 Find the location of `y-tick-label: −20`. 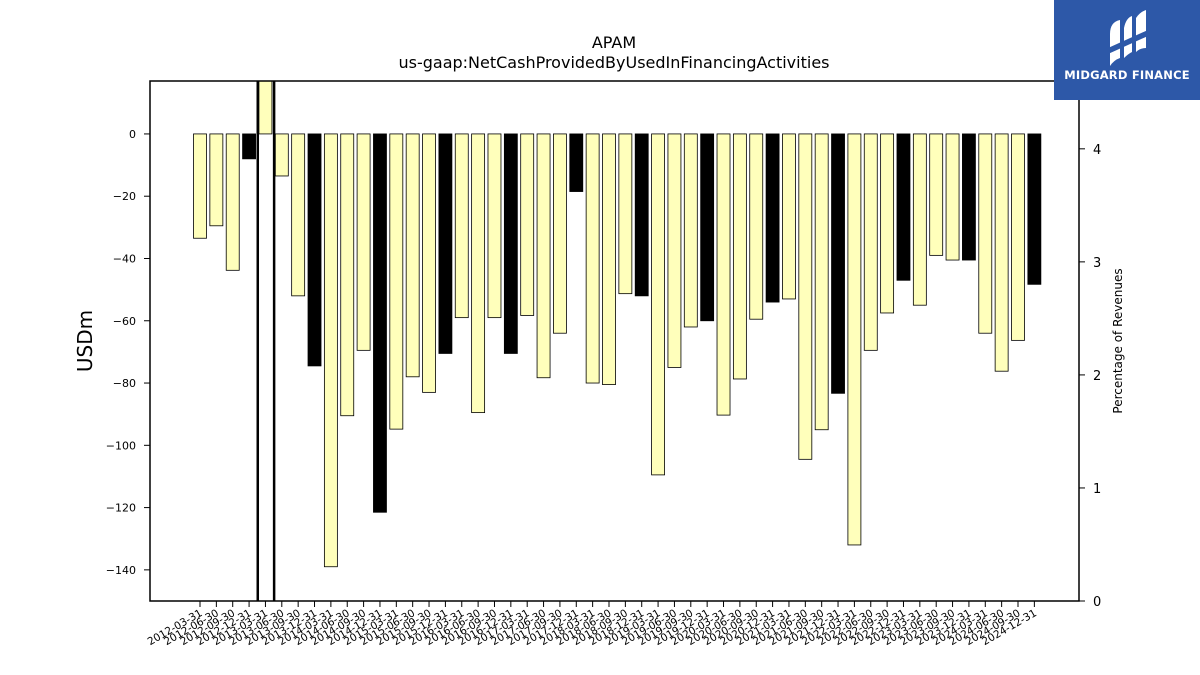

y-tick-label: −20 is located at coordinates (124, 196).